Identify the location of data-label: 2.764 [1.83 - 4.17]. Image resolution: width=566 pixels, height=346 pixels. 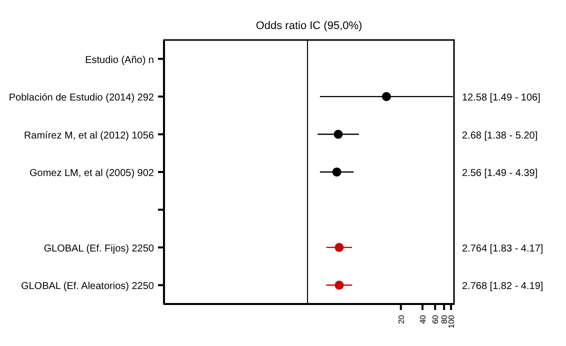
(503, 248).